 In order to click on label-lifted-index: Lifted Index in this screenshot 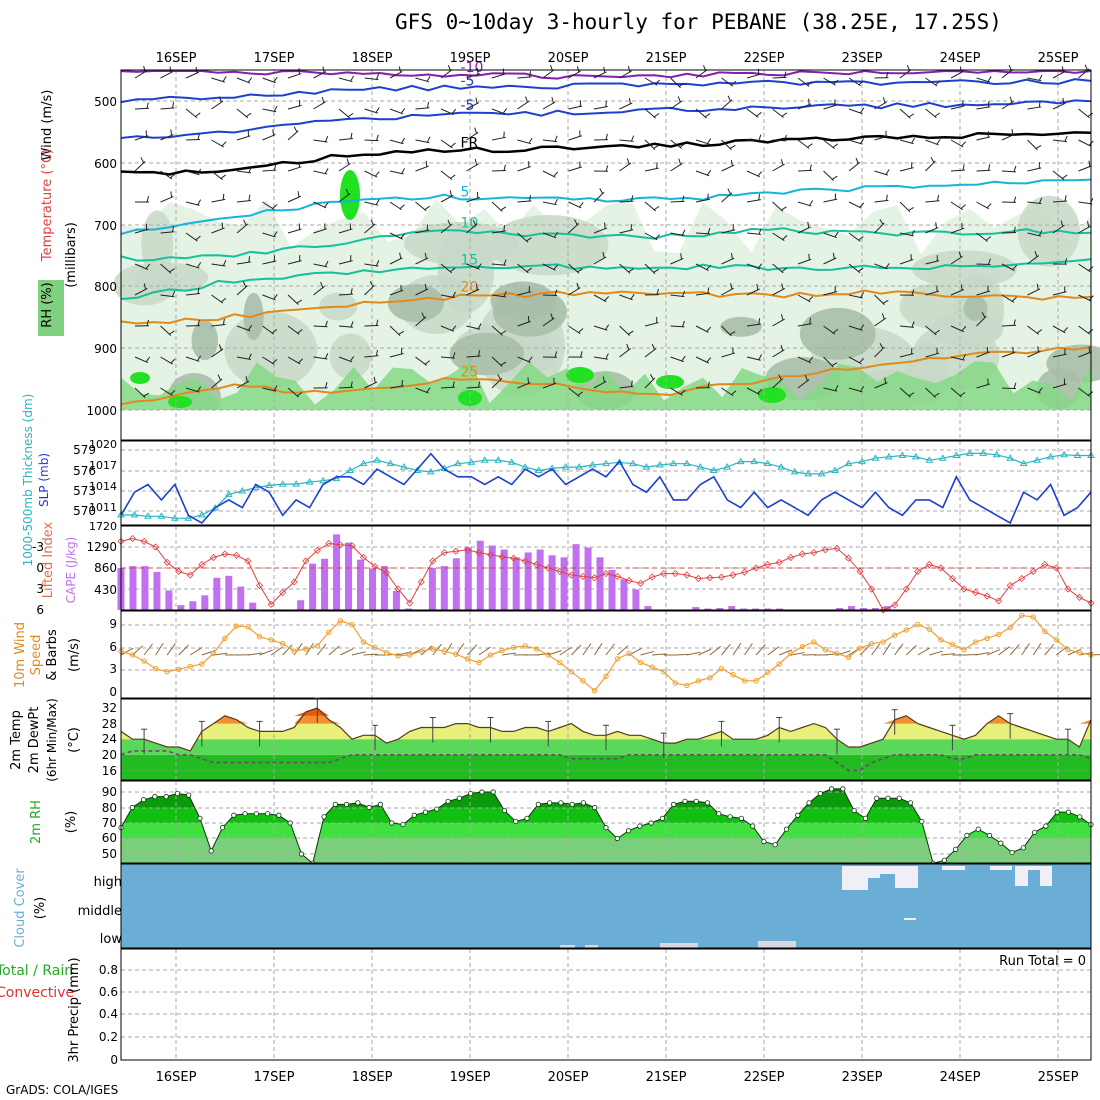, I will do `click(48, 559)`.